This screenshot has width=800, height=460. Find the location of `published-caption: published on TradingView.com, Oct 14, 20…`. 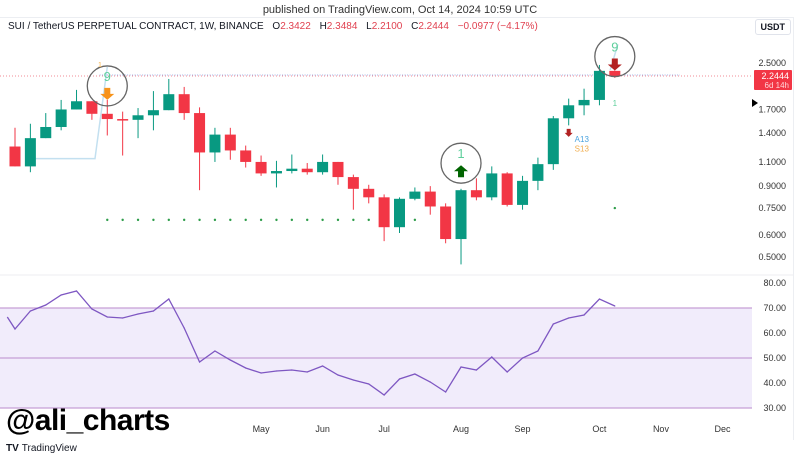

published-caption: published on TradingView.com, Oct 14, 20… is located at coordinates (400, 10).